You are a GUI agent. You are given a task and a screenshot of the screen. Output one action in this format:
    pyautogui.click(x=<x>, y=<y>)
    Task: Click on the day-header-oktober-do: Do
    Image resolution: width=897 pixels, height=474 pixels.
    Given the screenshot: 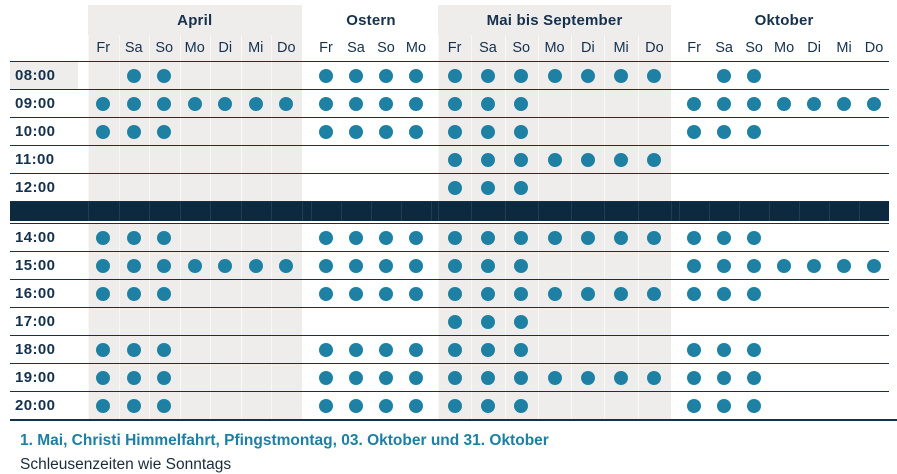 What is the action you would take?
    pyautogui.click(x=874, y=48)
    